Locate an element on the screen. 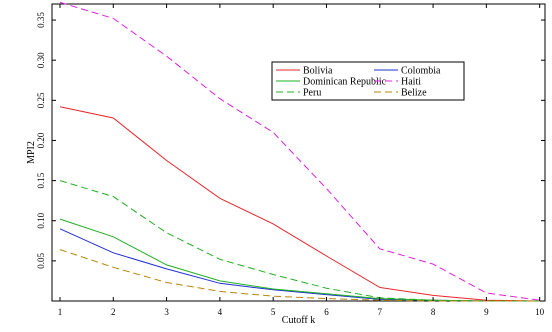  legend-label: Colombia is located at coordinates (421, 71).